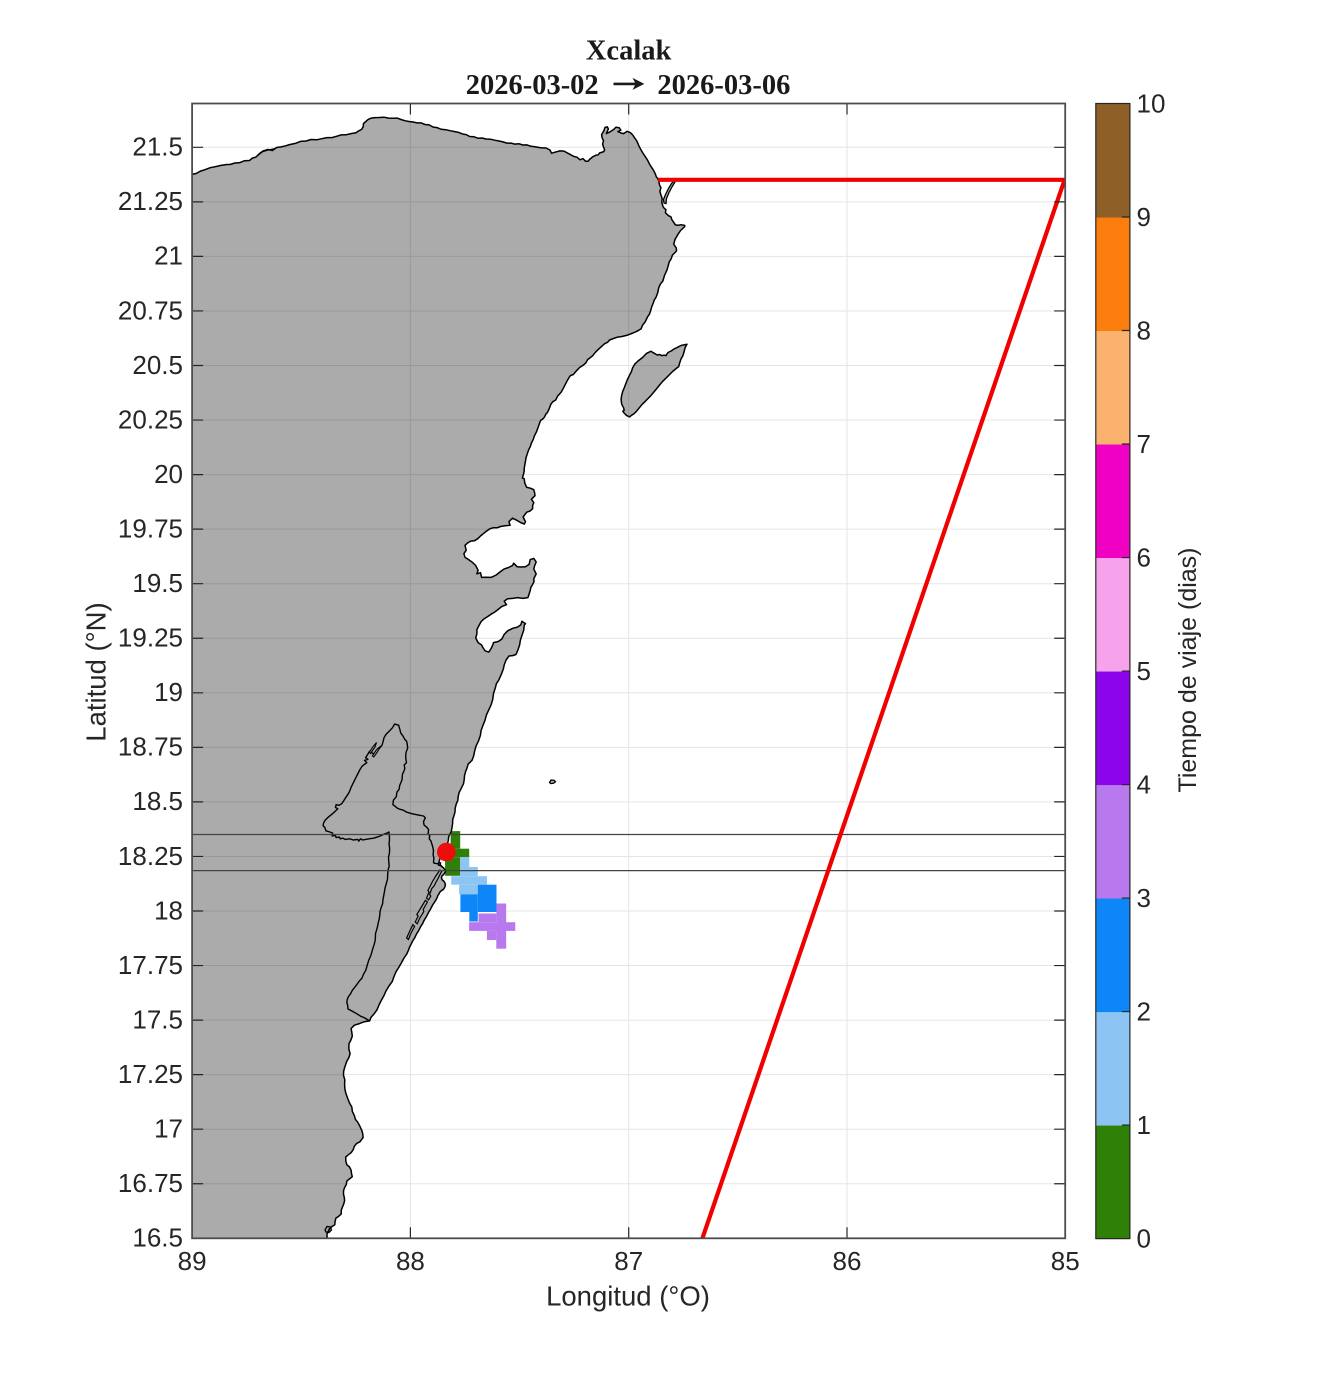 The image size is (1321, 1392). I want to click on svg-text: 1, so click(1144, 1125).